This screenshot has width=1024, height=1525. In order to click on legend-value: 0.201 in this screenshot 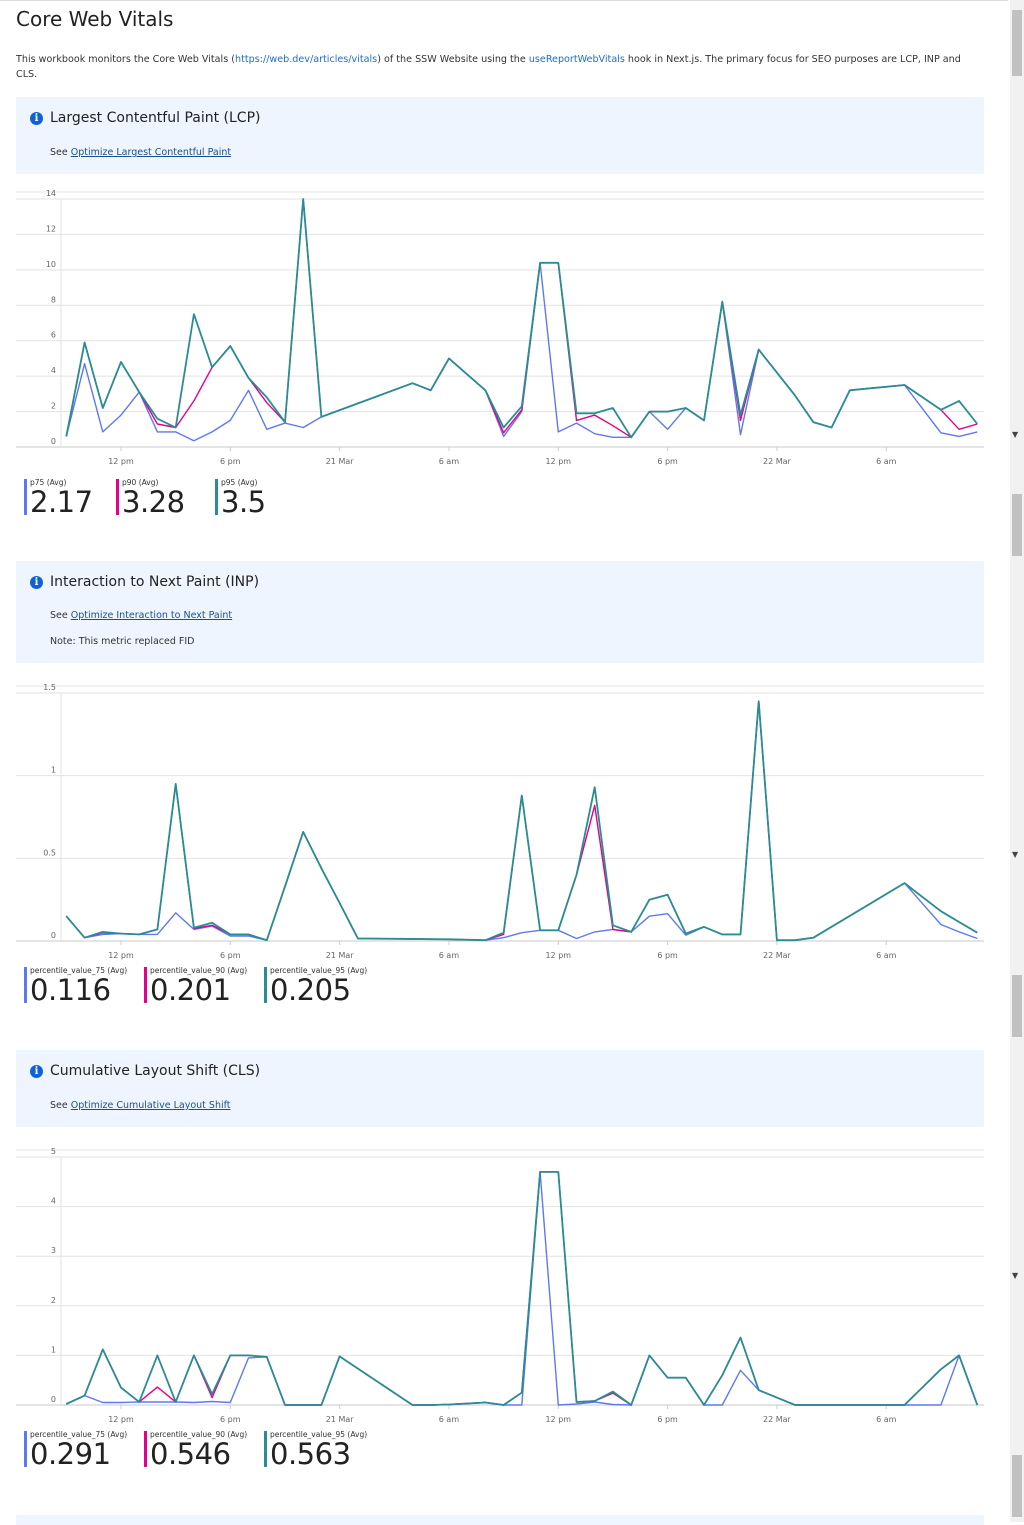, I will do `click(190, 990)`.